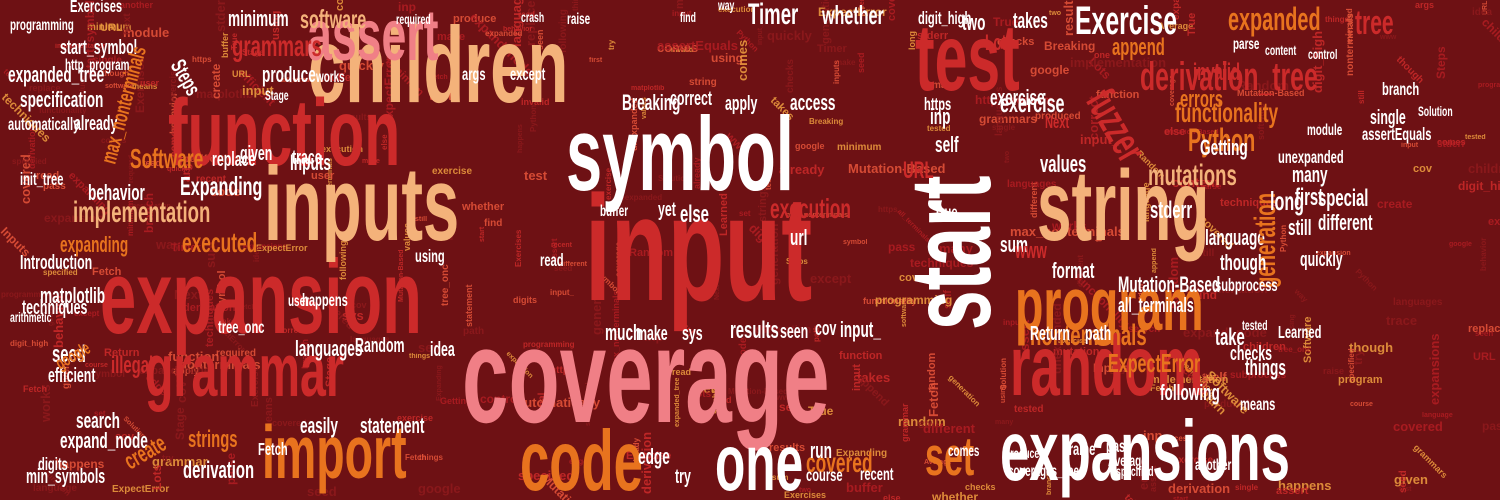 The image size is (1500, 500). Describe the element at coordinates (1199, 488) in the screenshot. I see `filler-word: derivation` at that location.